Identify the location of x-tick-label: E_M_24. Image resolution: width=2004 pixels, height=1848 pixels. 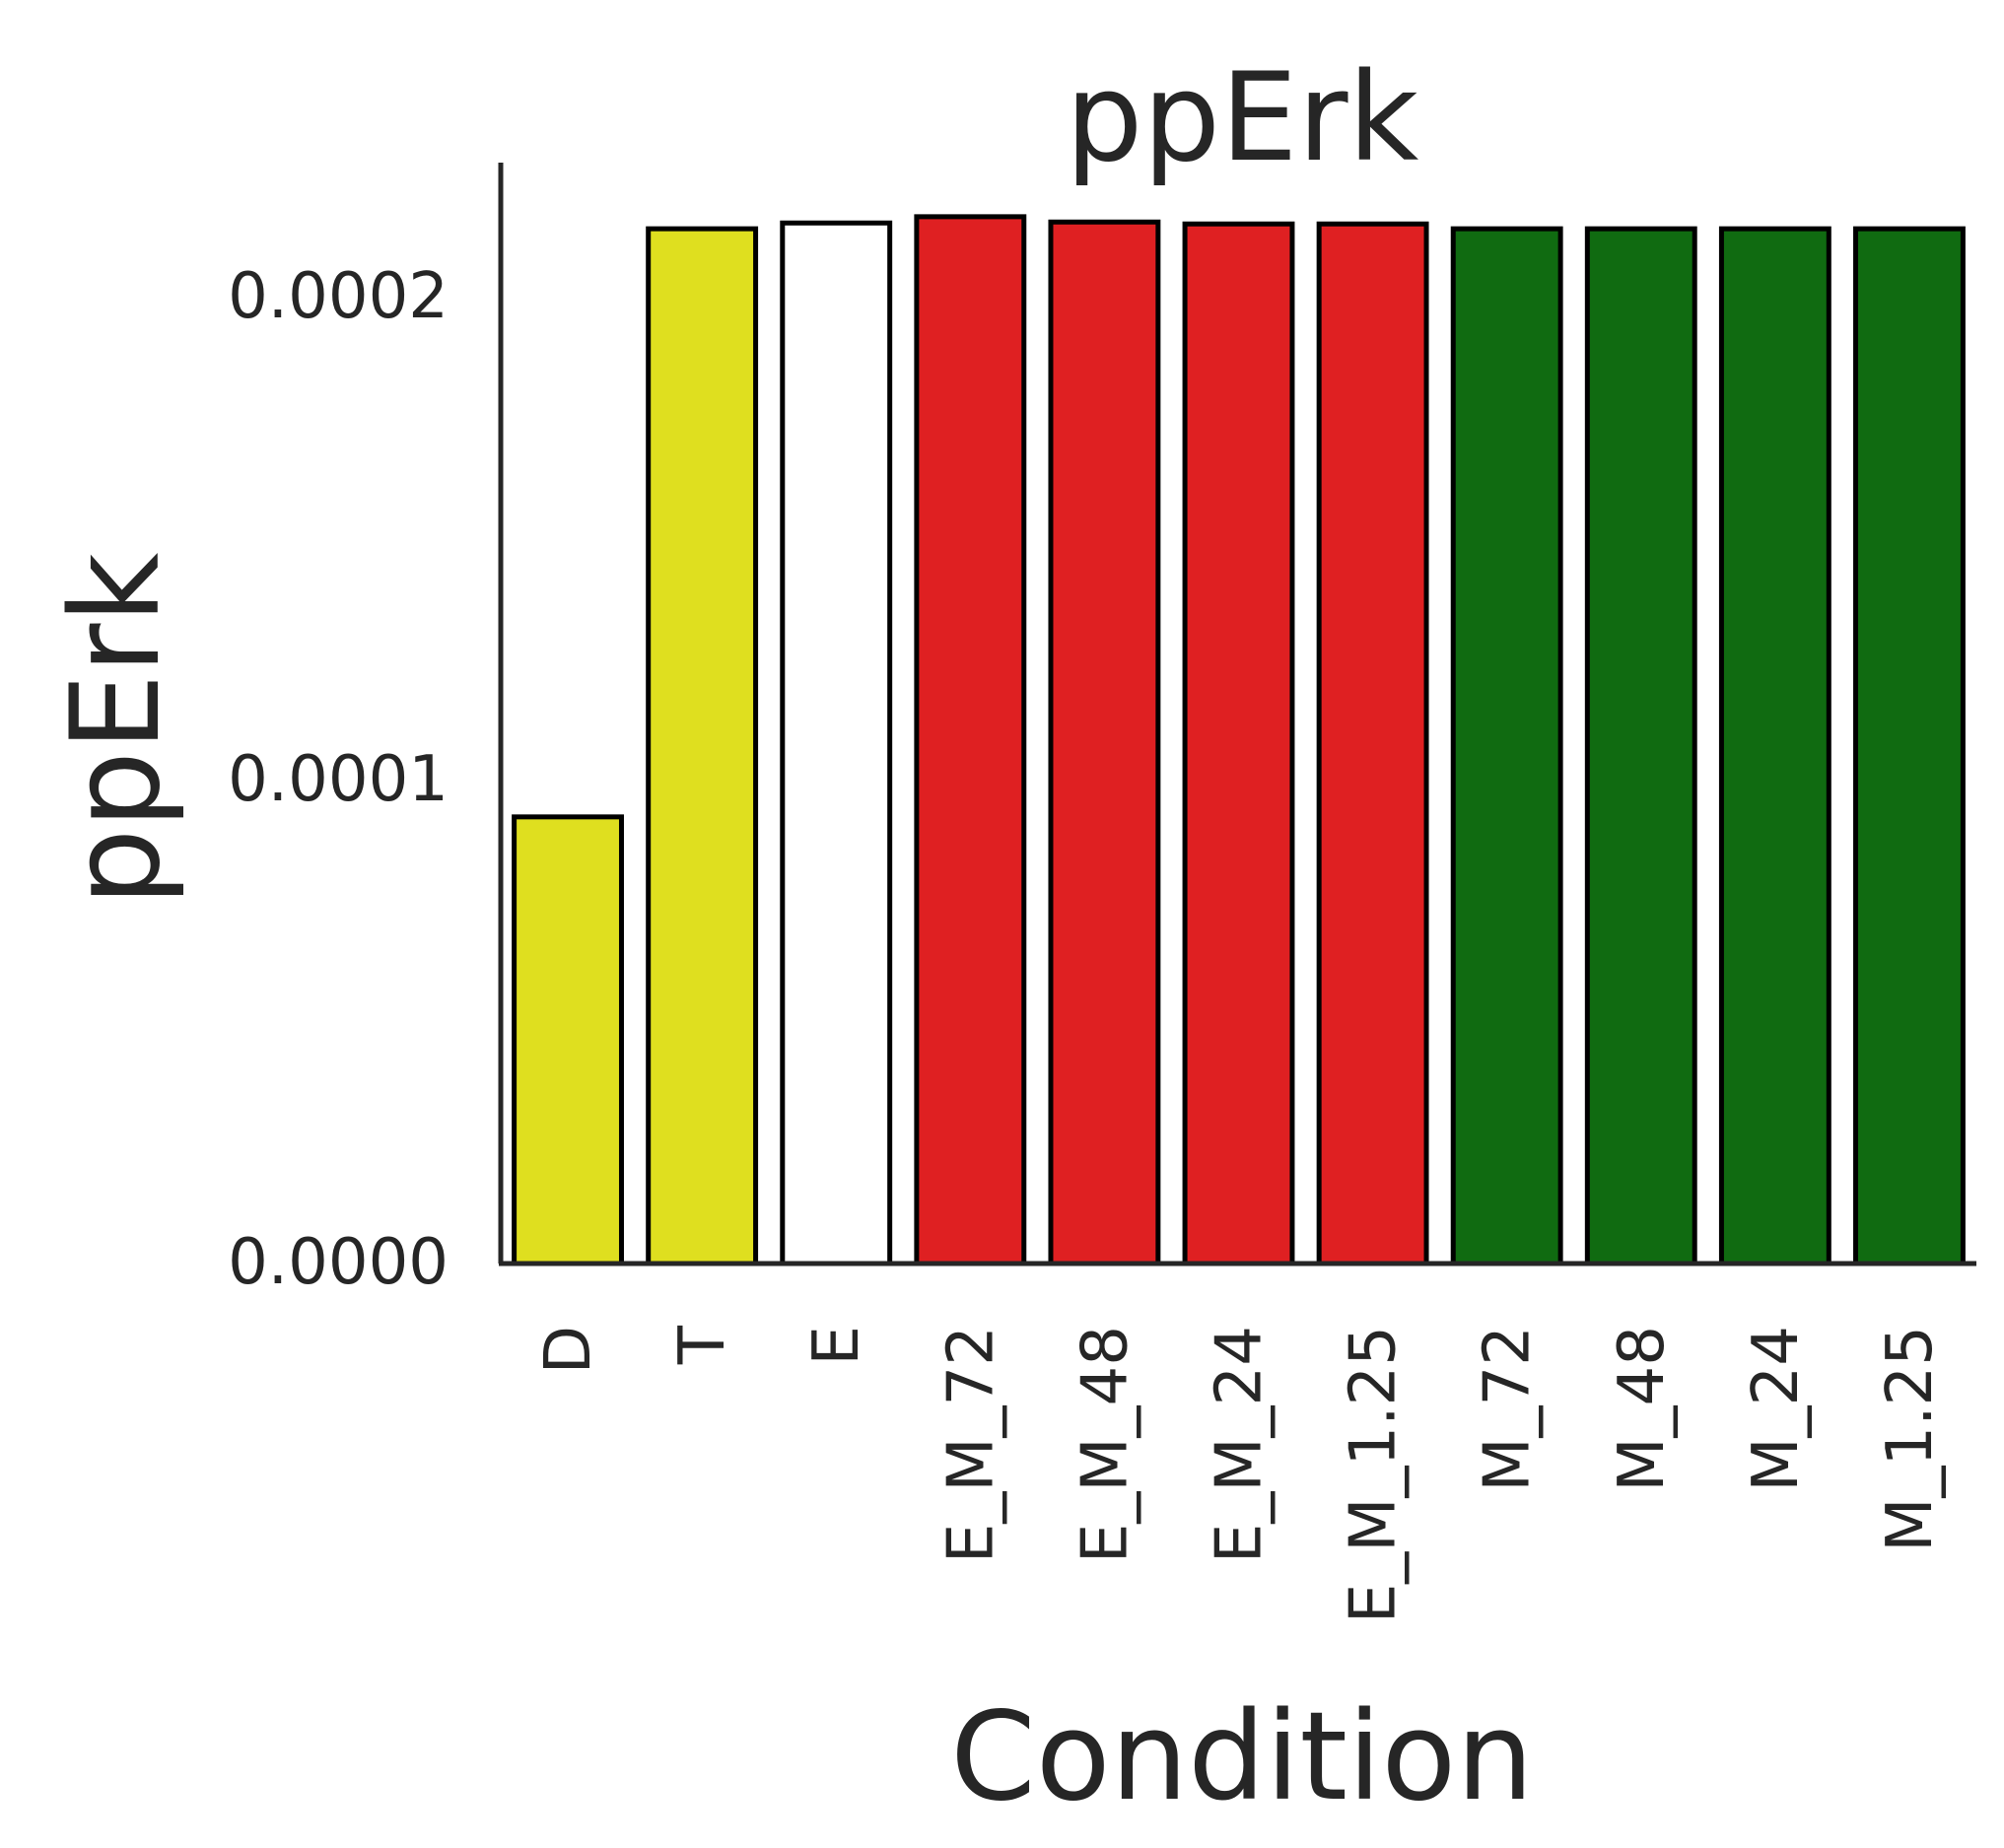
(1240, 1444).